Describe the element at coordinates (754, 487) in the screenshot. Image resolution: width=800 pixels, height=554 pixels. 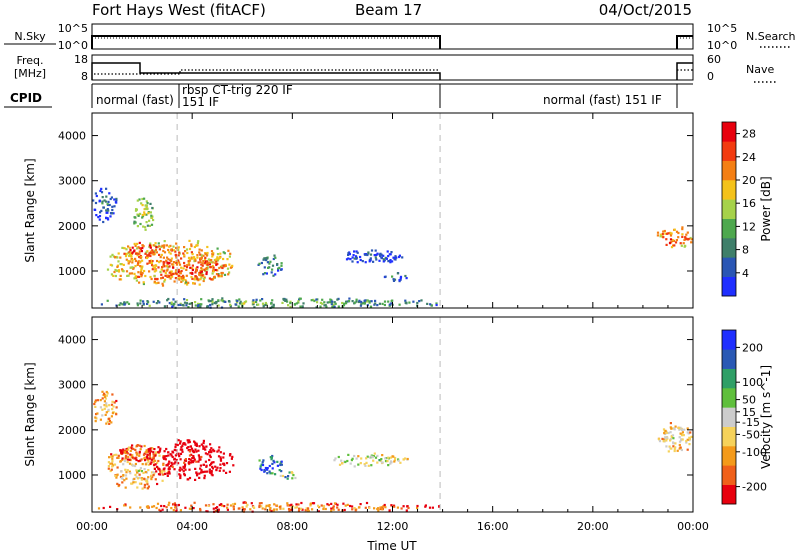
I see `colorbar-tick-label: -200` at that location.